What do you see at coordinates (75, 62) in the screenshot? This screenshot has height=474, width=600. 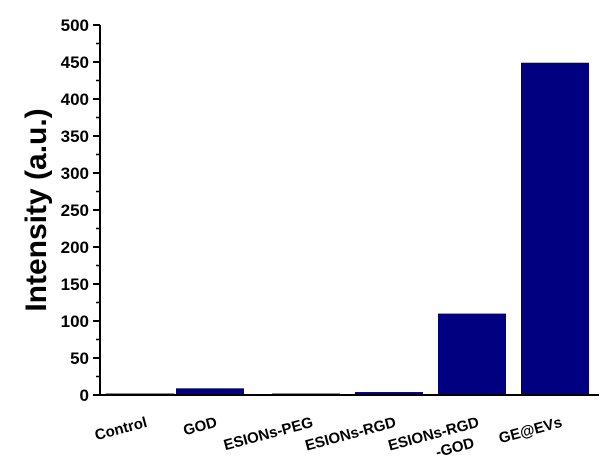 I see `y-tick-label: 450` at bounding box center [75, 62].